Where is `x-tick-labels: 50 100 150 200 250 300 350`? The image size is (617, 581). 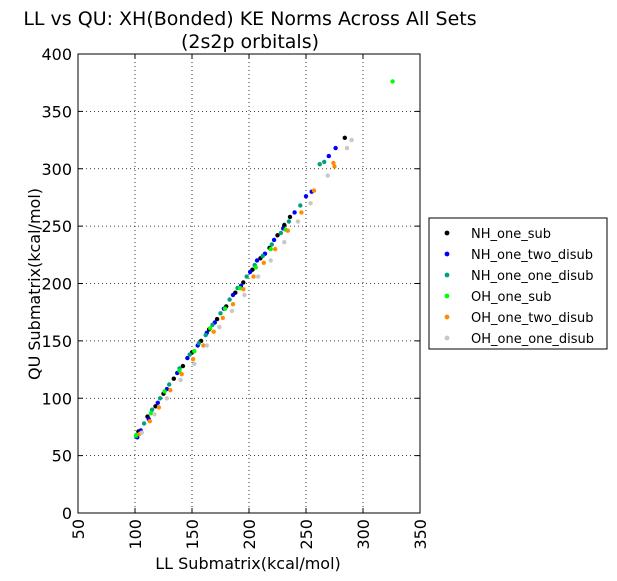
x-tick-labels: 50 100 150 200 250 300 350 is located at coordinates (249, 534).